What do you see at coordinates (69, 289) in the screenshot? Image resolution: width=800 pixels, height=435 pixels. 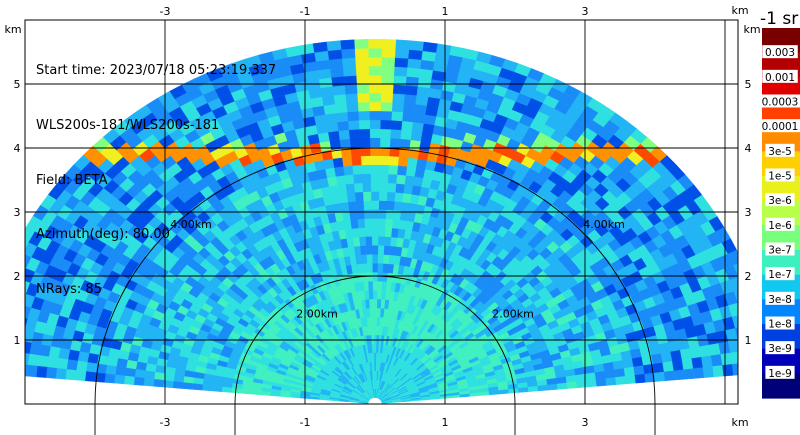 I see `nrays-line: NRays: 85` at bounding box center [69, 289].